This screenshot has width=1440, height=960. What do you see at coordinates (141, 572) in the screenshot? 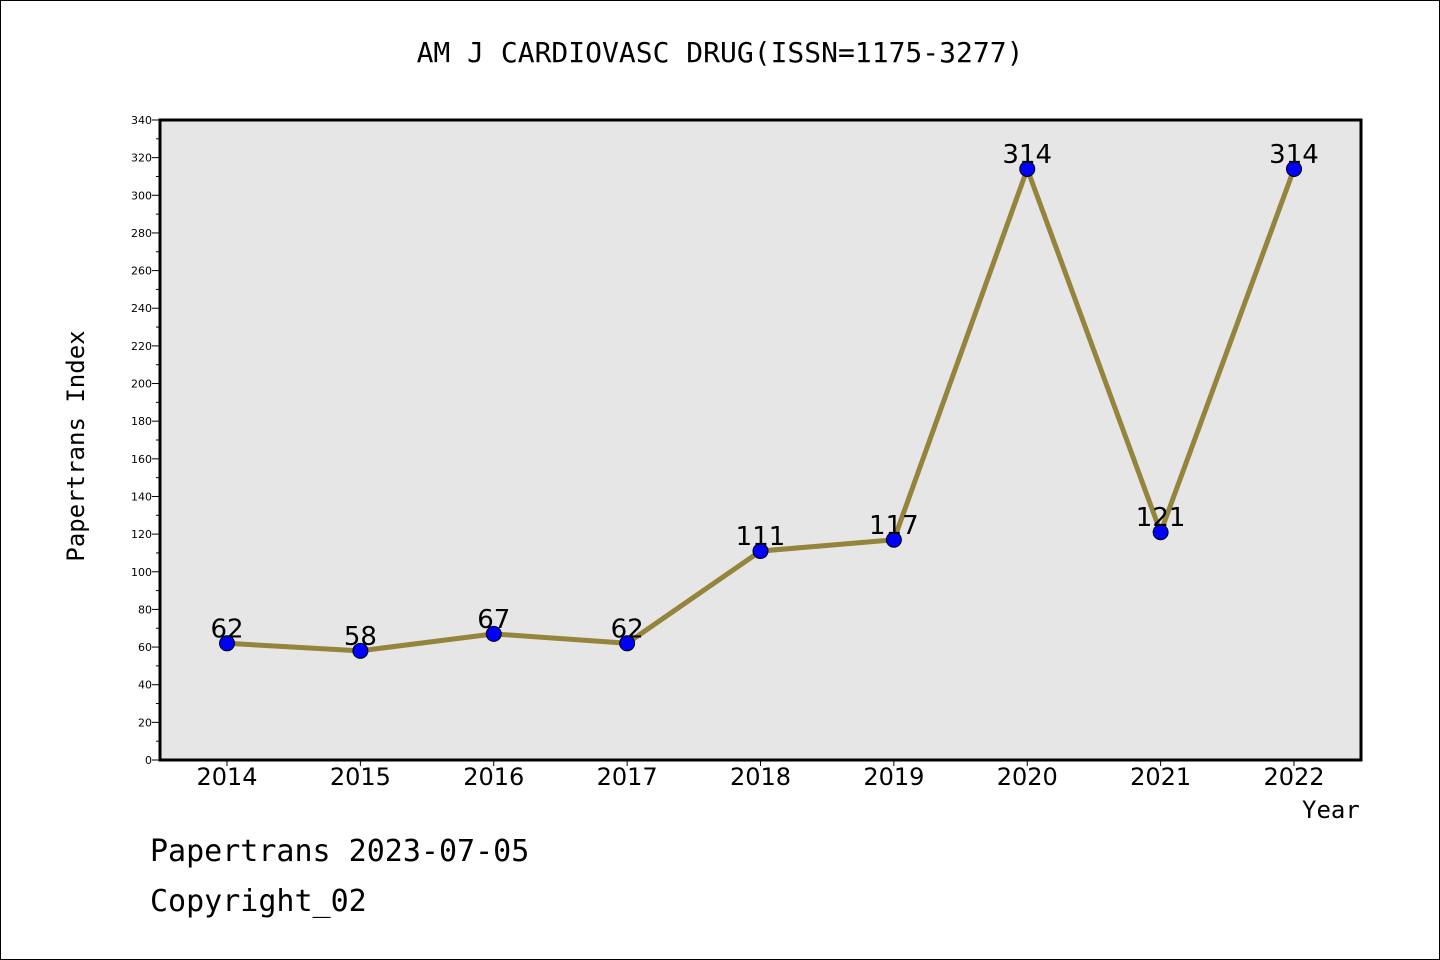
I see `y-tick-label: 100` at bounding box center [141, 572].